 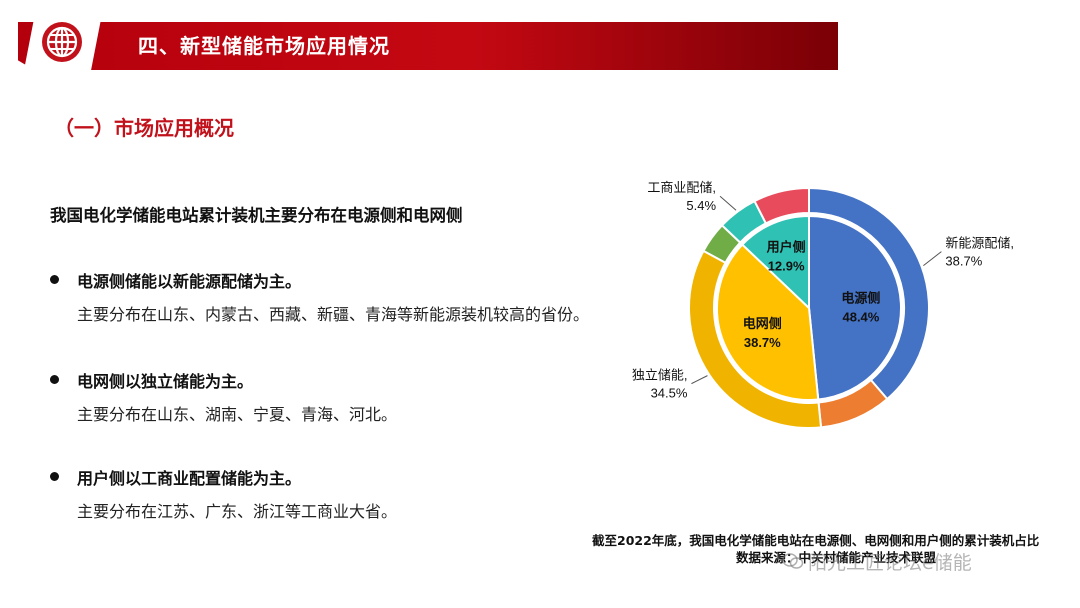 What do you see at coordinates (669, 393) in the screenshot?
I see `outer-label-value: 34.5%` at bounding box center [669, 393].